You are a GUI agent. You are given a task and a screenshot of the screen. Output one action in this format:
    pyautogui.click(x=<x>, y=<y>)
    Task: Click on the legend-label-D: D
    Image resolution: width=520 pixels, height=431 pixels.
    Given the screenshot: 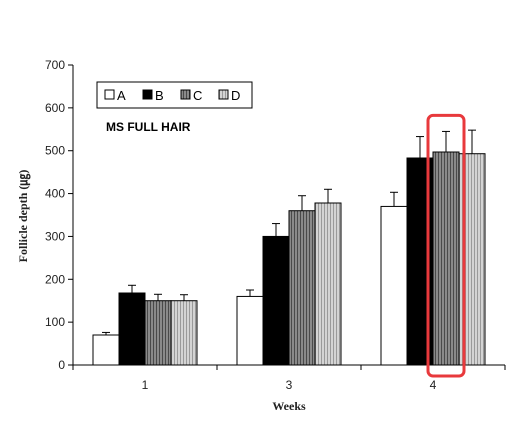 What is the action you would take?
    pyautogui.click(x=235, y=95)
    